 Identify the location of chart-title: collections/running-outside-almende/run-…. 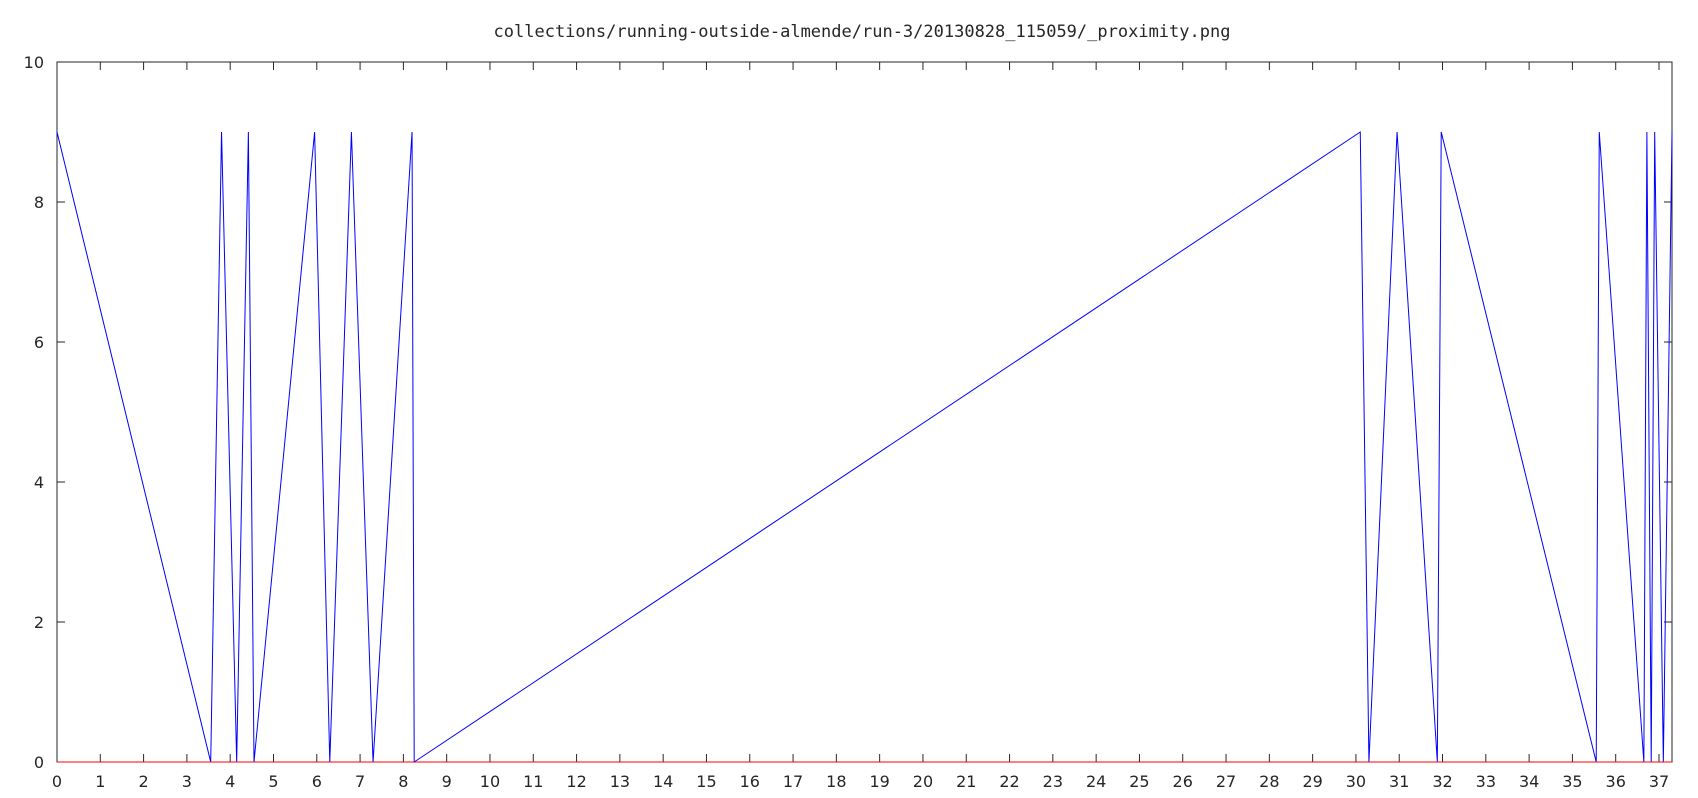
(862, 32).